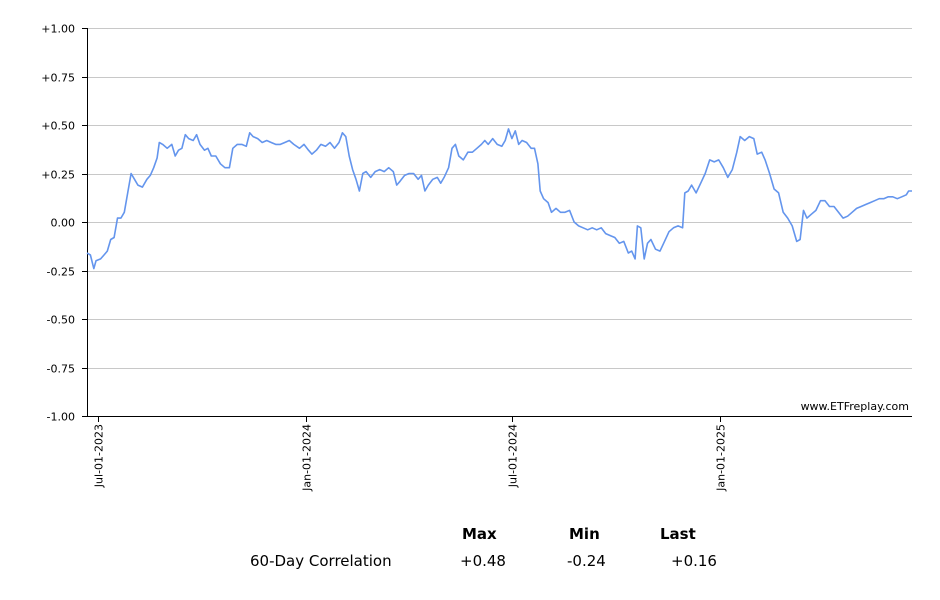 Image resolution: width=940 pixels, height=600 pixels. What do you see at coordinates (678, 534) in the screenshot?
I see `stats-header-last: Last` at bounding box center [678, 534].